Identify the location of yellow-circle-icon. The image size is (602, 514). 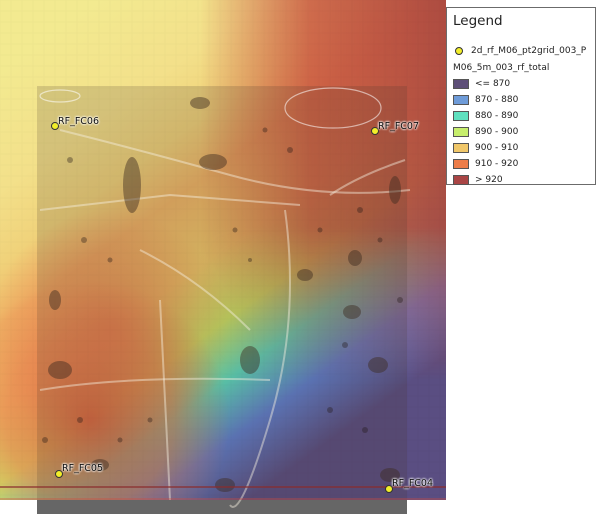
(459, 51).